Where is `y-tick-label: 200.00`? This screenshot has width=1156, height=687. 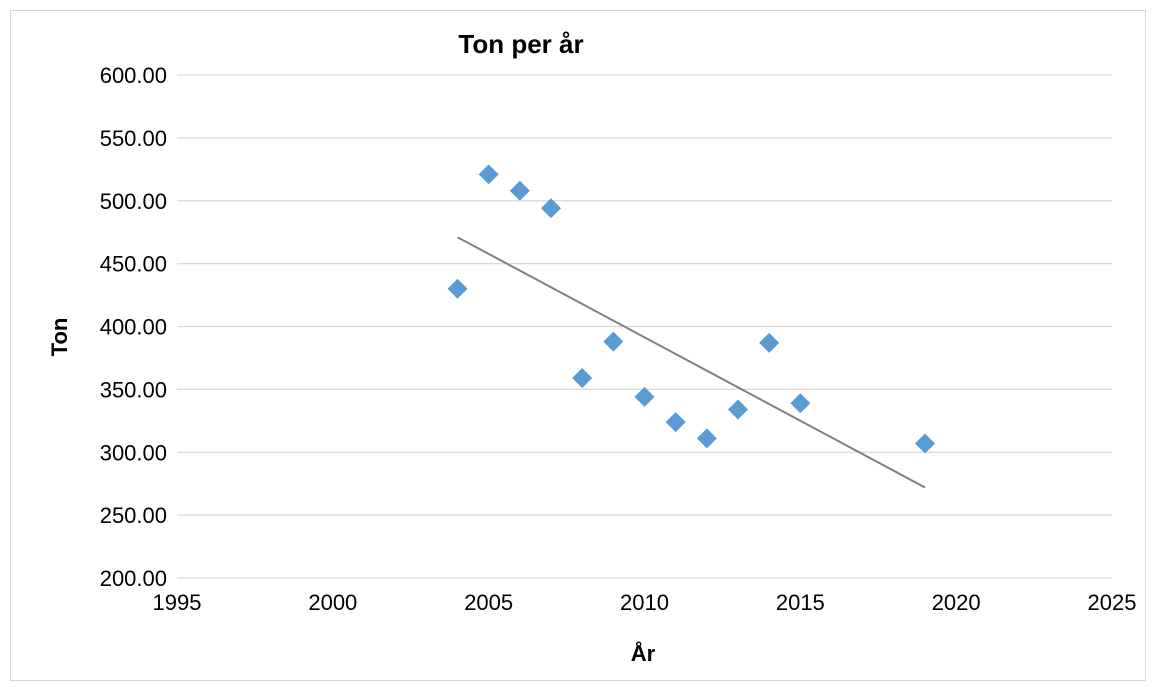 y-tick-label: 200.00 is located at coordinates (133, 578).